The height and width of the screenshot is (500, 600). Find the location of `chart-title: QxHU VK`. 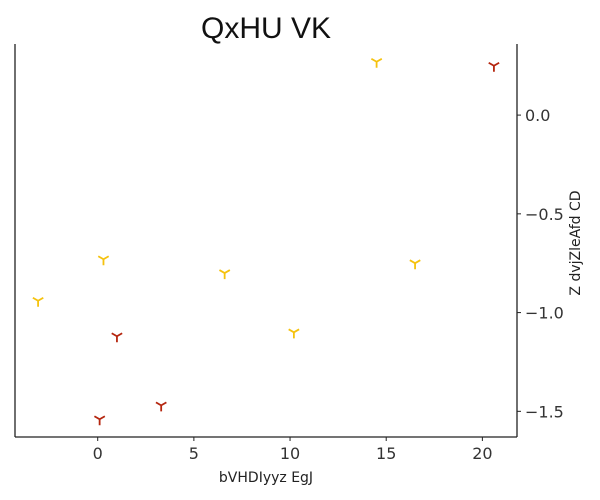

chart-title: QxHU VK is located at coordinates (266, 28).